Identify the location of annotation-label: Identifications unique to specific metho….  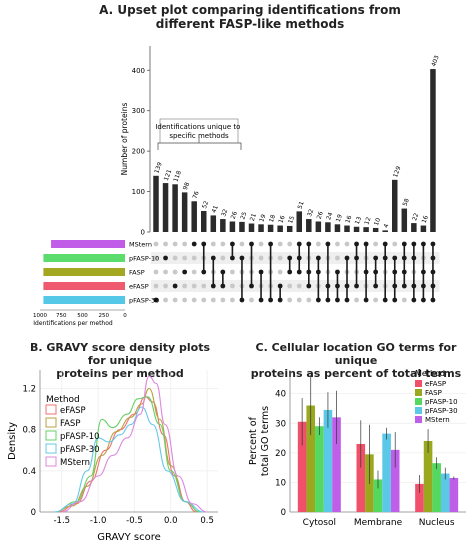
(198, 131).